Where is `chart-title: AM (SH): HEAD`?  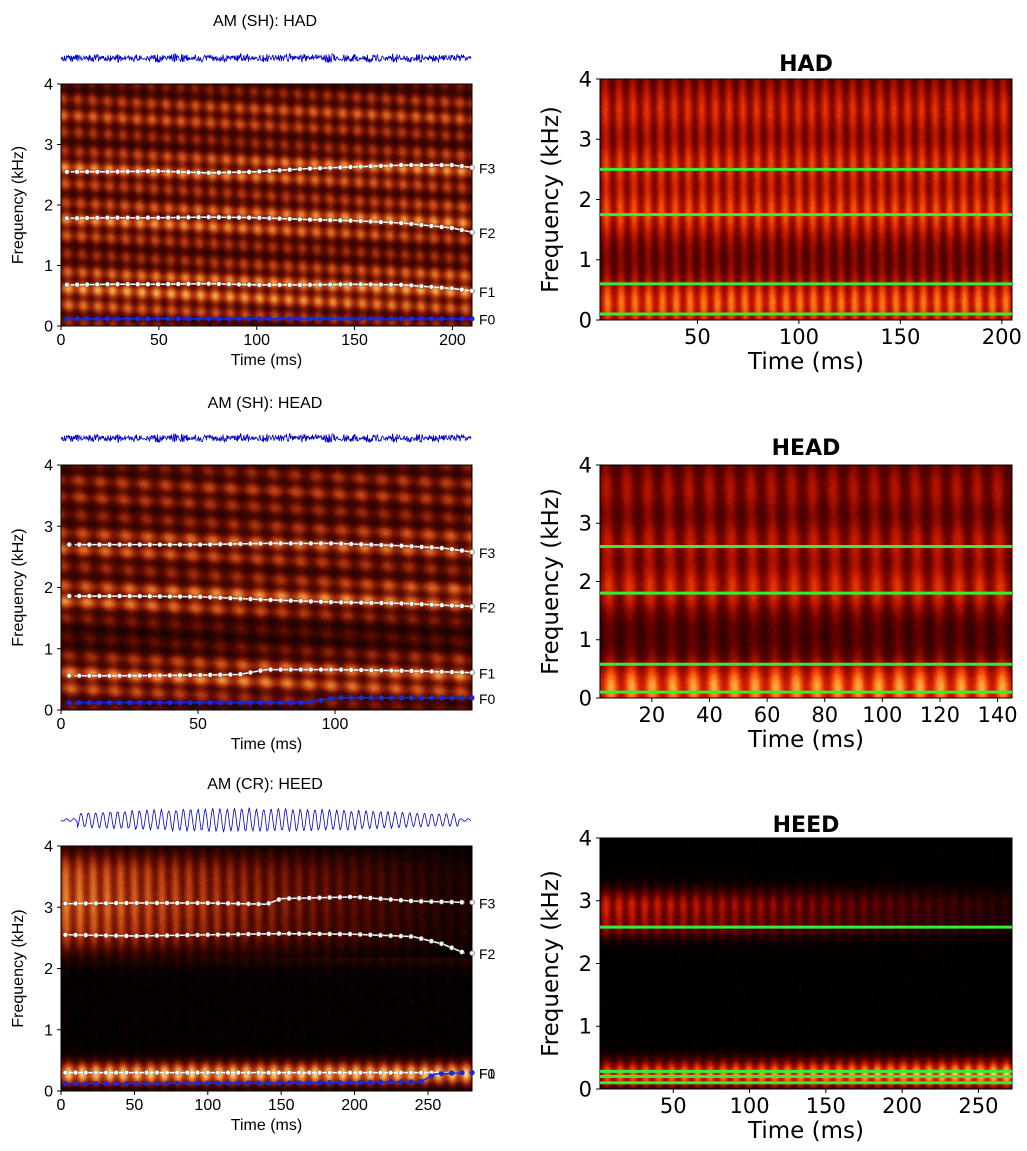
chart-title: AM (SH): HEAD is located at coordinates (265, 403).